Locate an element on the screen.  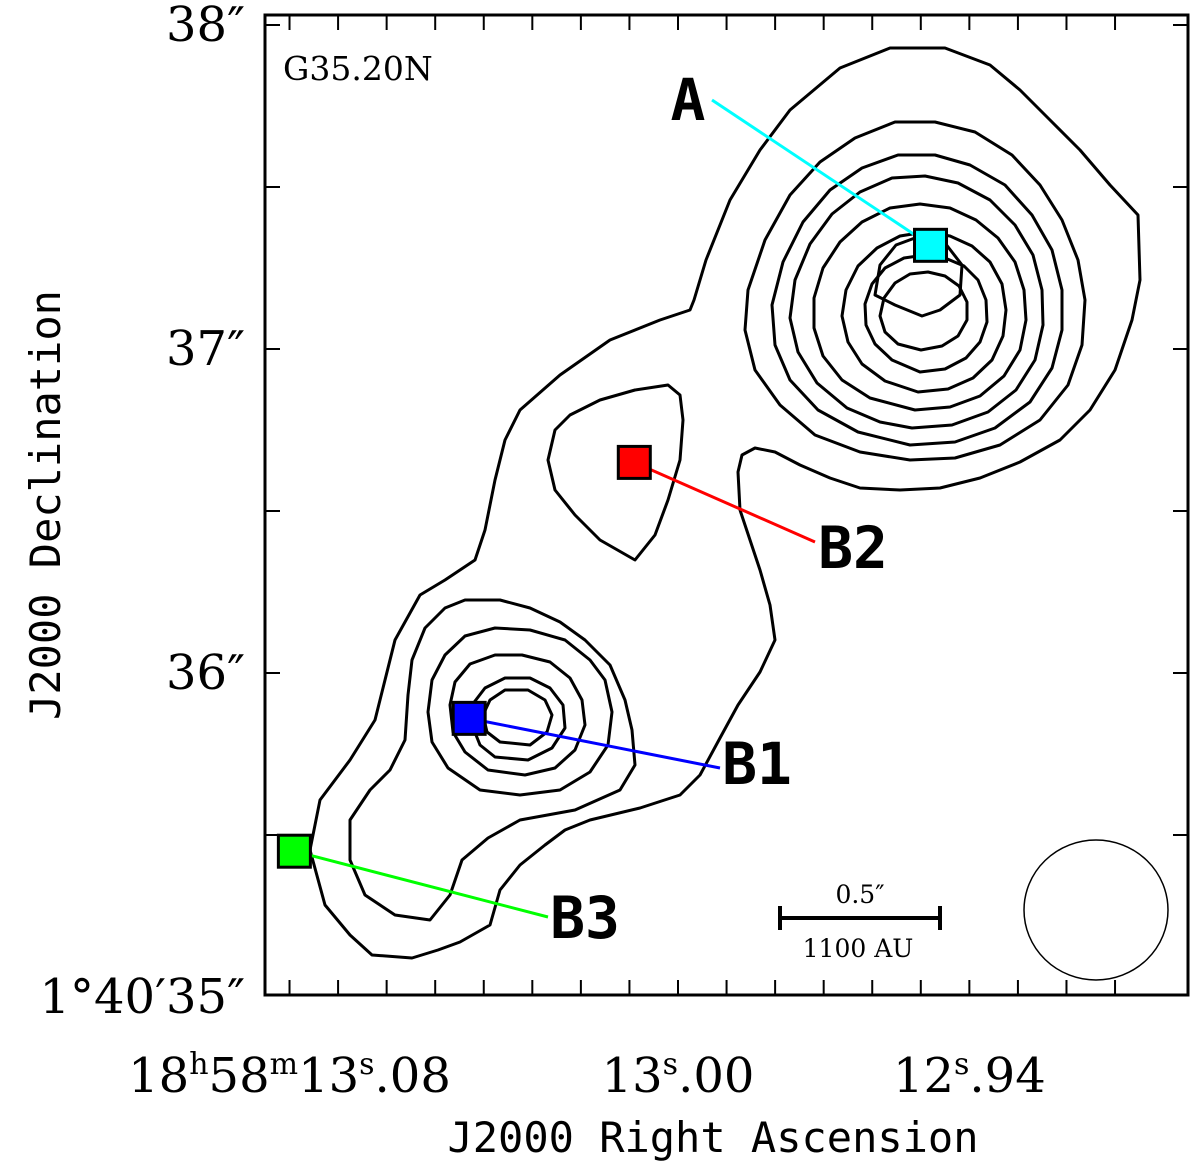
source-marker-a is located at coordinates (931, 245).